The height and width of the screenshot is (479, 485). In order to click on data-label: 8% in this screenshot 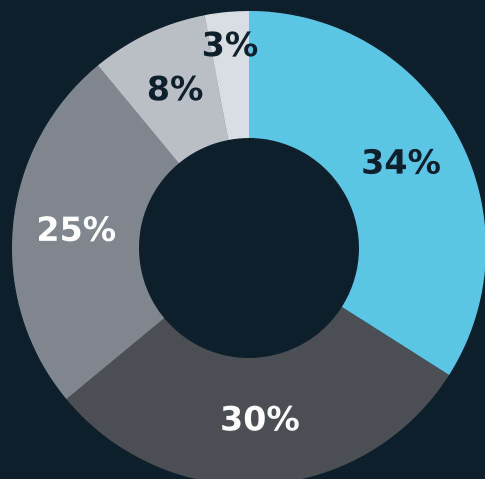, I will do `click(175, 88)`.